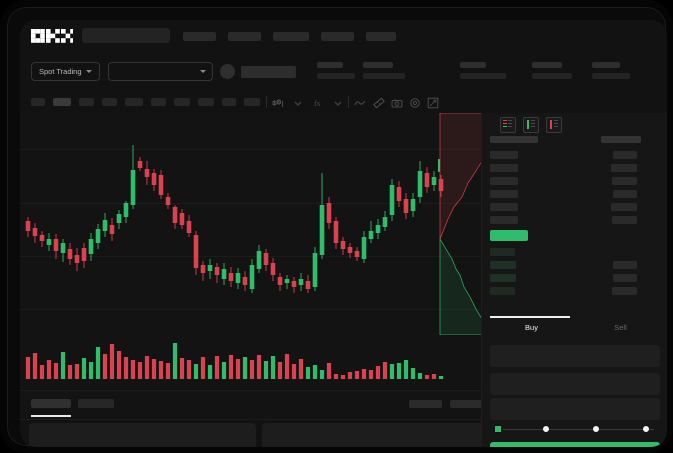 The height and width of the screenshot is (453, 673). Describe the element at coordinates (508, 125) in the screenshot. I see `orderbook-layout-both-icon` at that location.